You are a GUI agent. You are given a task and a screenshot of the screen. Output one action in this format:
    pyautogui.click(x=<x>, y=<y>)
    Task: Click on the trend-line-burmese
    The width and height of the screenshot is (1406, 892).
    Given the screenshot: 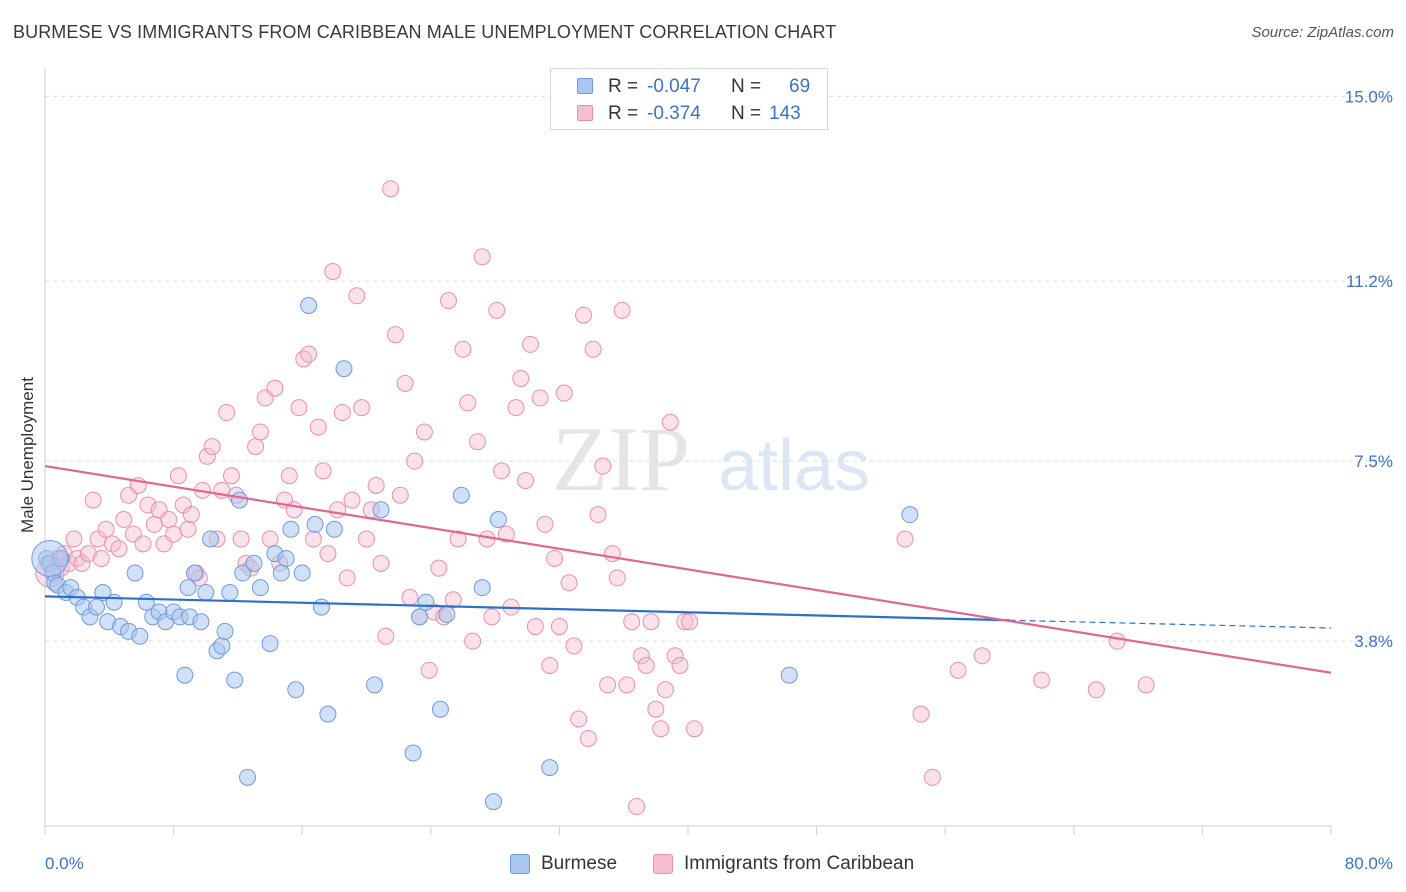 What is the action you would take?
    pyautogui.click(x=527, y=608)
    